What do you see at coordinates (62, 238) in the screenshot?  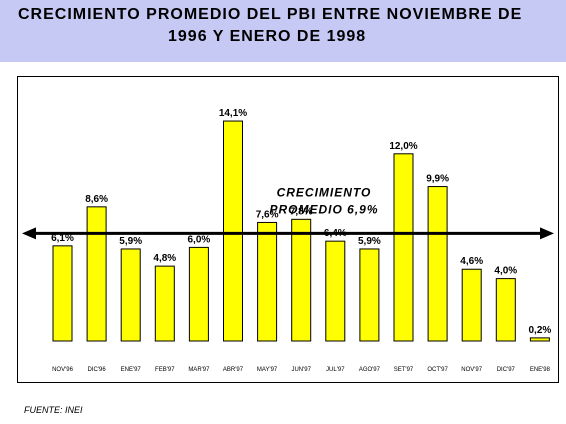 I see `data-label-1: 6,1%` at bounding box center [62, 238].